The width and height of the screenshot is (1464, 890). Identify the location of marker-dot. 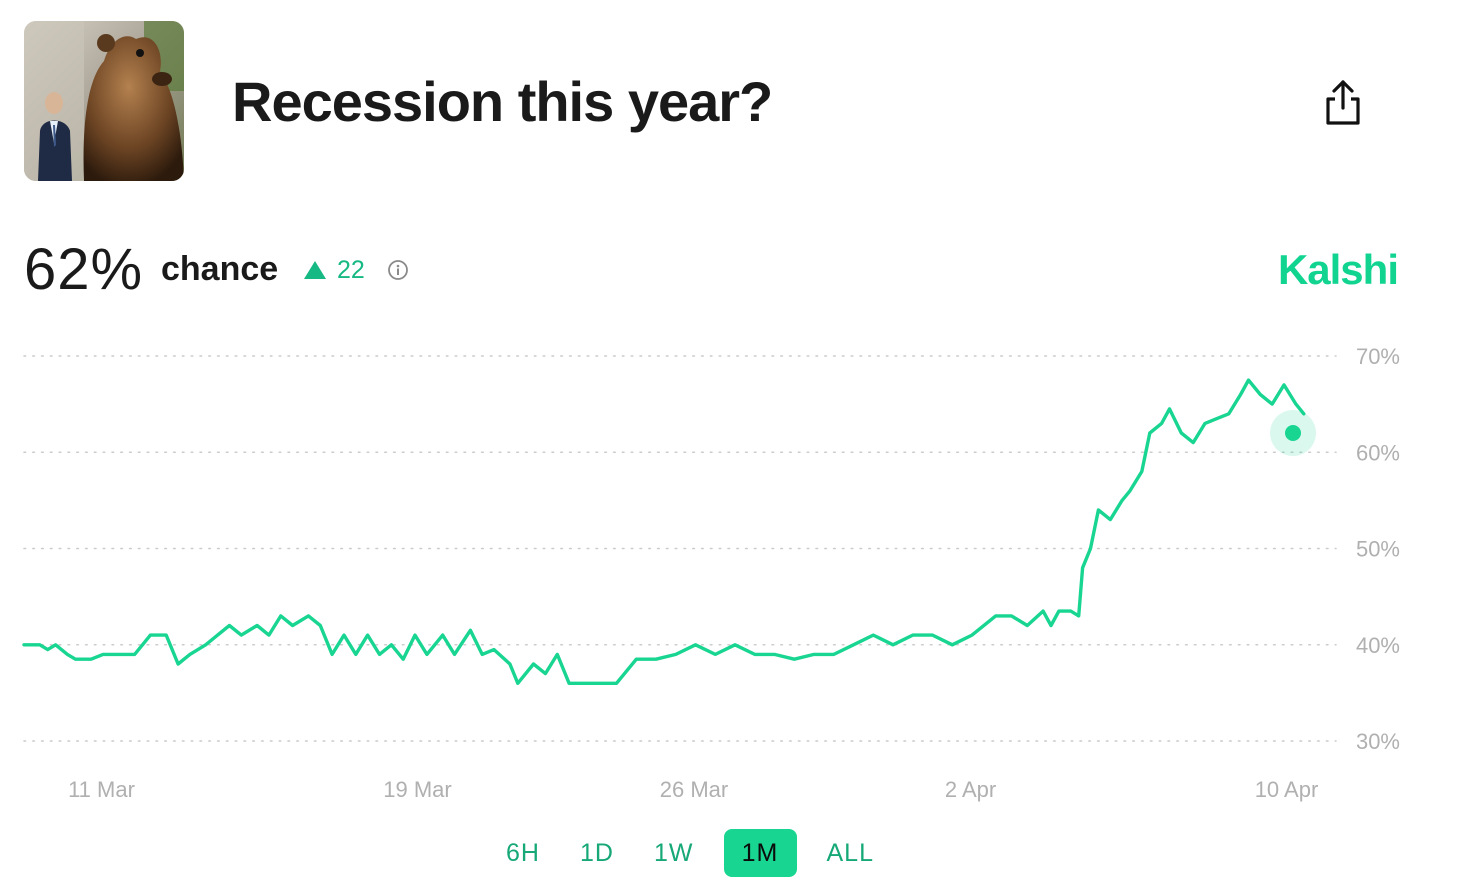
(1293, 433).